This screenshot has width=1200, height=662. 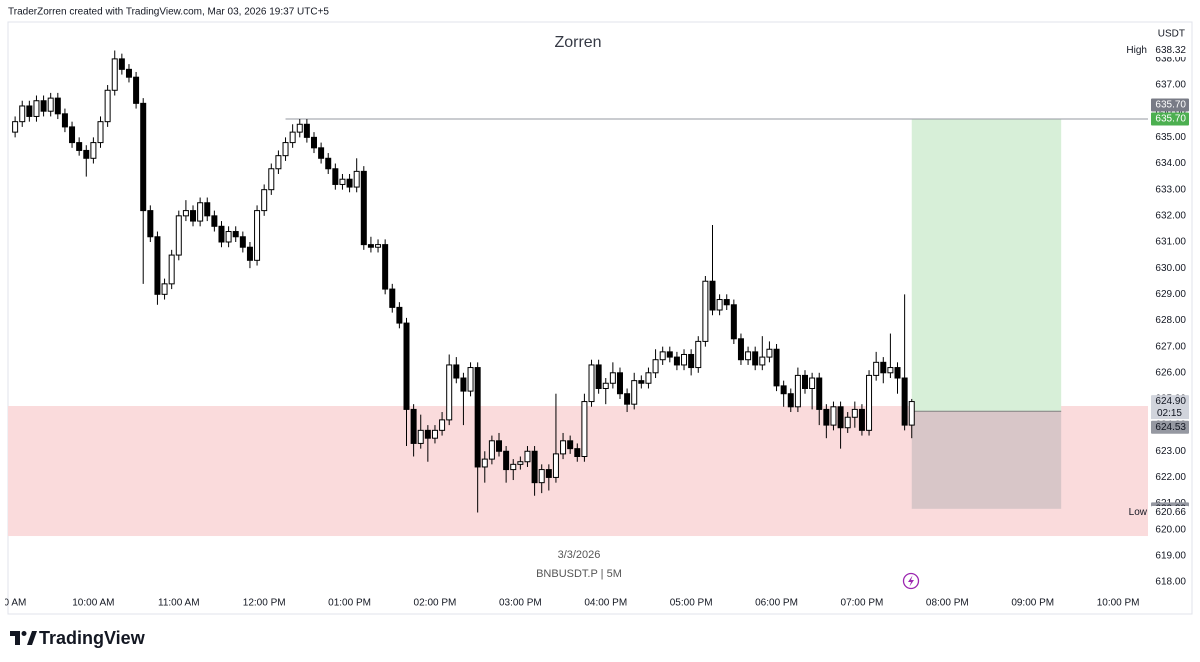 What do you see at coordinates (435, 603) in the screenshot?
I see `x-tick-label: 02:00 PM` at bounding box center [435, 603].